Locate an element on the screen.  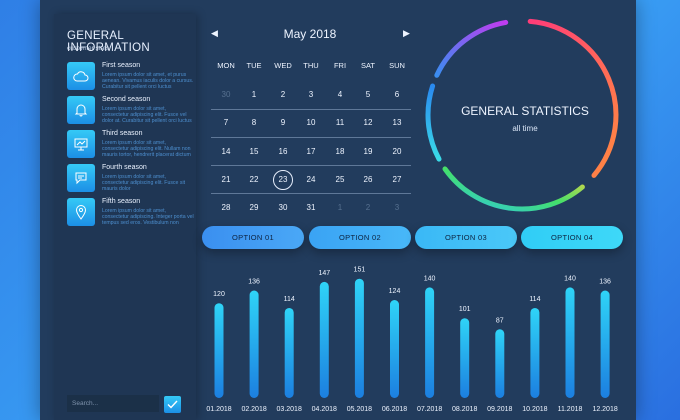
calendar-day: 5 is located at coordinates (368, 94).